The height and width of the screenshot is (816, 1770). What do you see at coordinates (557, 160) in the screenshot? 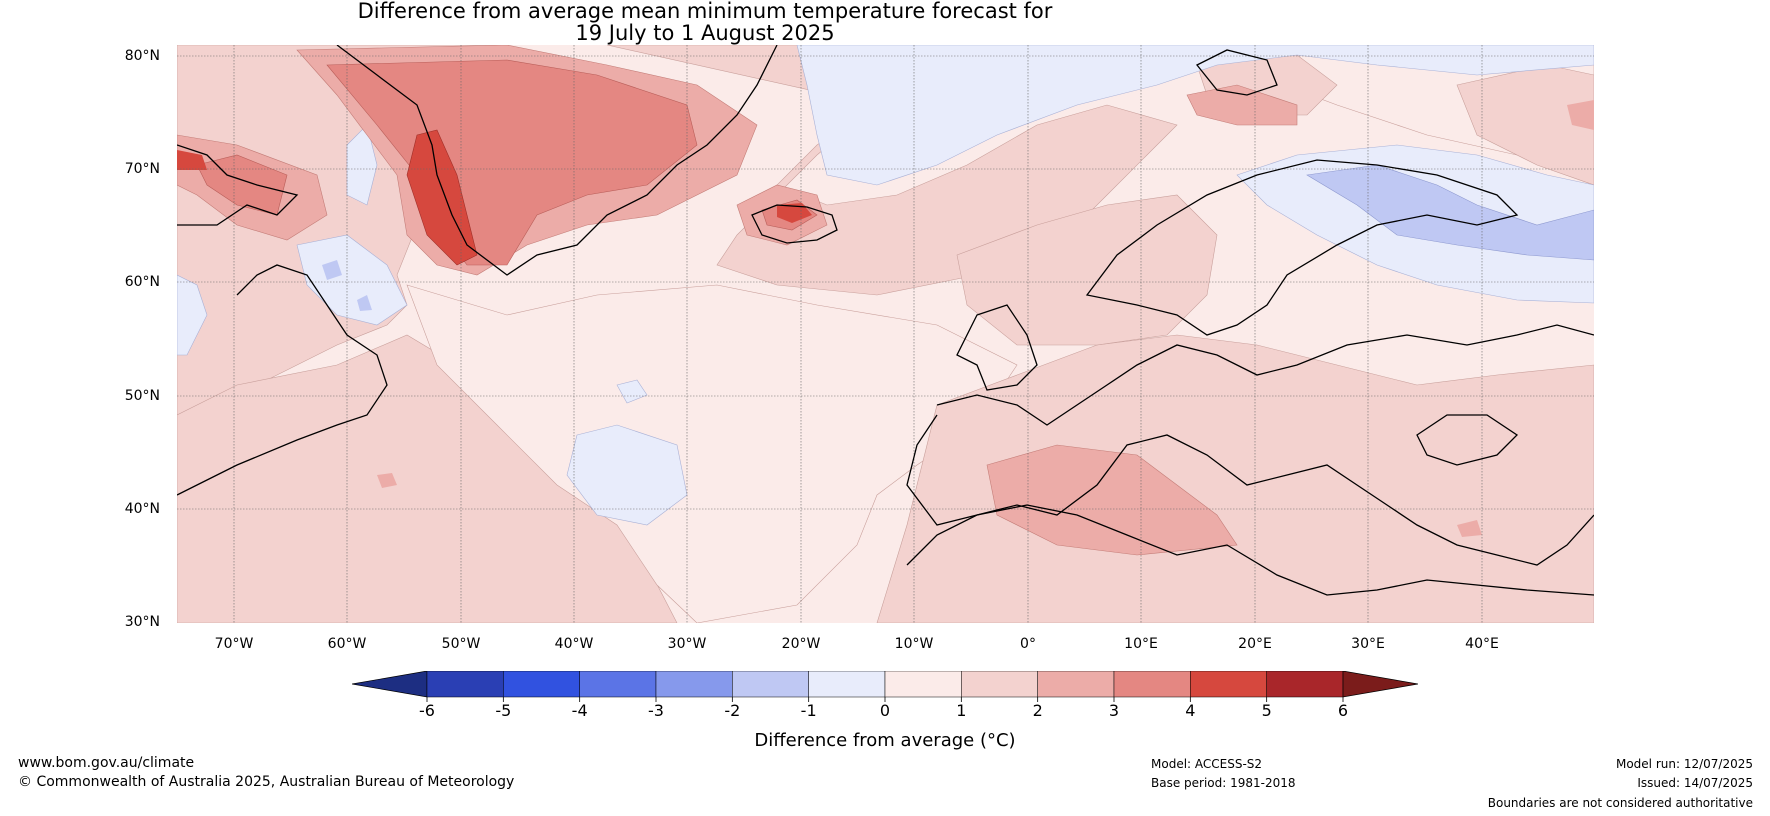
I see `greenland-coast` at bounding box center [557, 160].